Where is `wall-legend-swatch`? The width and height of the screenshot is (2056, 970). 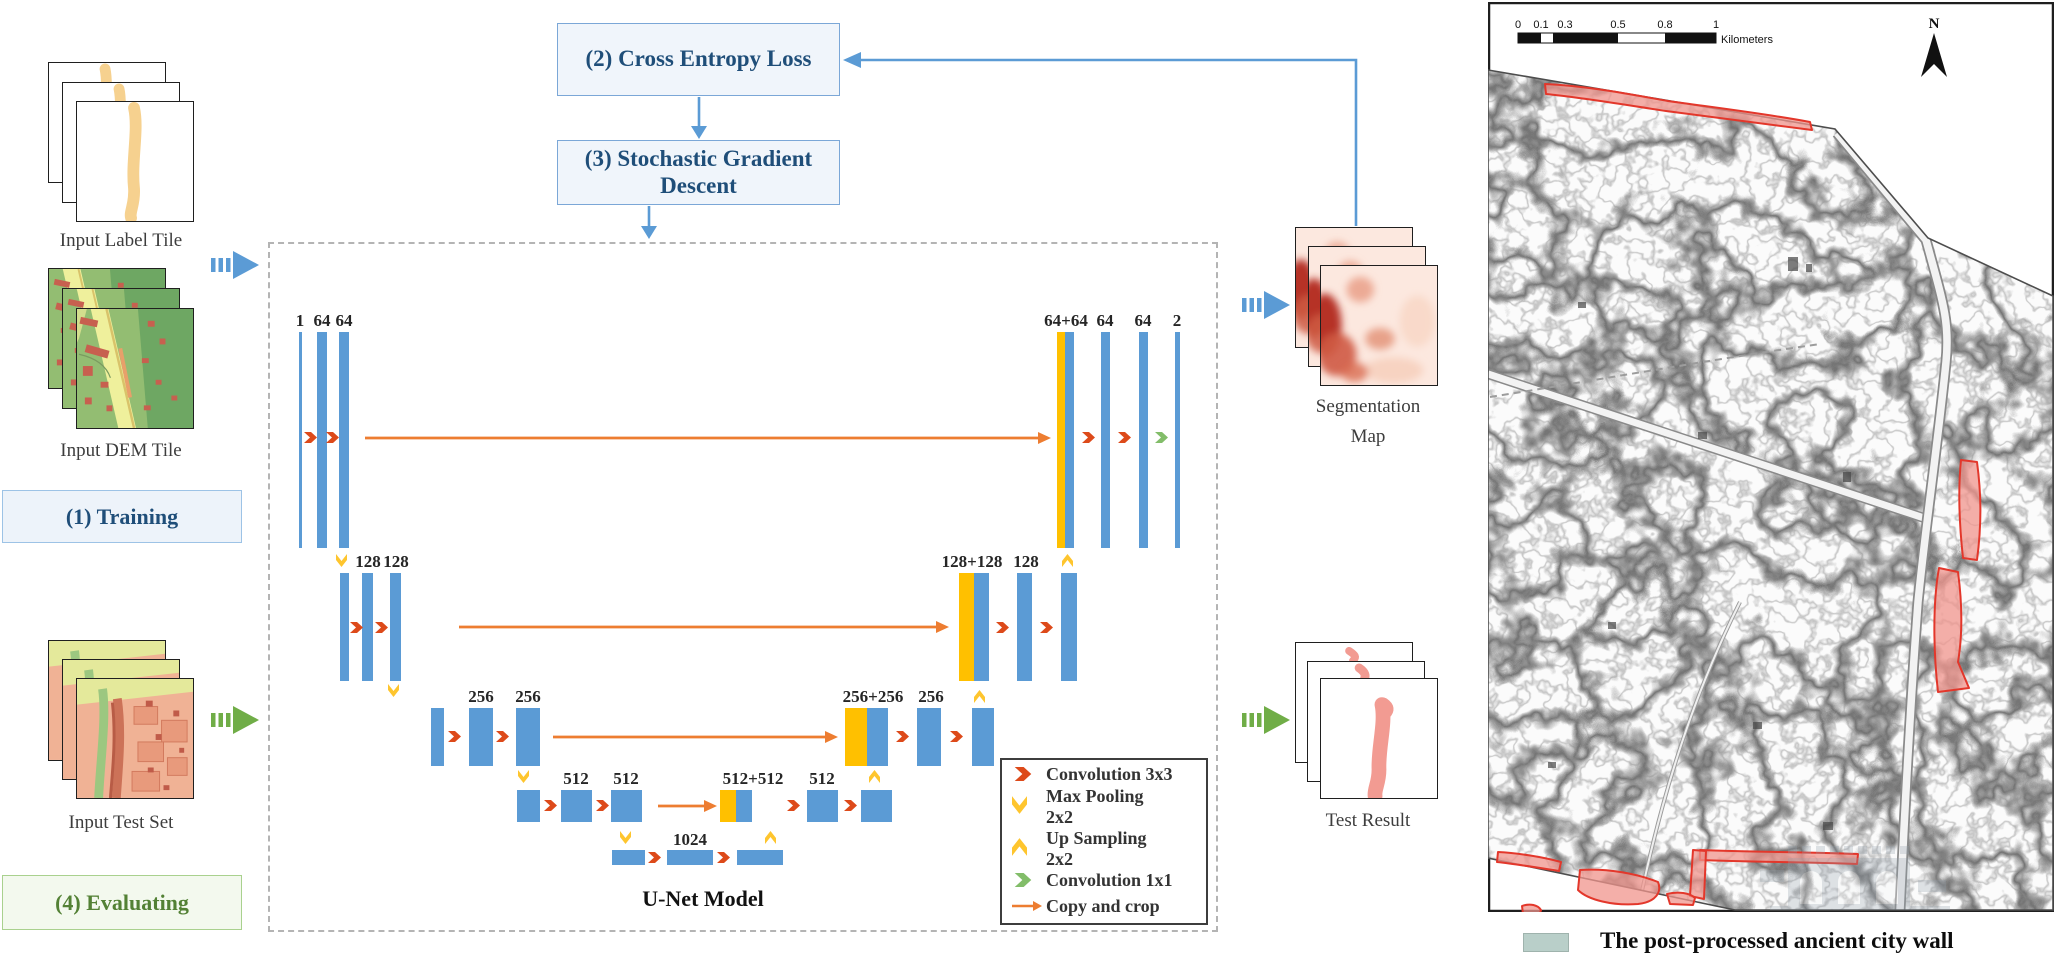 wall-legend-swatch is located at coordinates (1546, 942).